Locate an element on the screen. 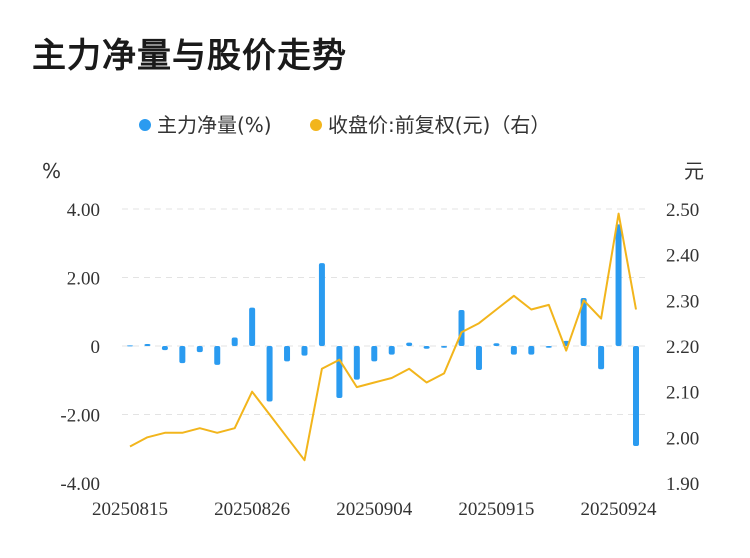 Image resolution: width=750 pixels, height=558 pixels. left-axis-unit: % is located at coordinates (51, 171).